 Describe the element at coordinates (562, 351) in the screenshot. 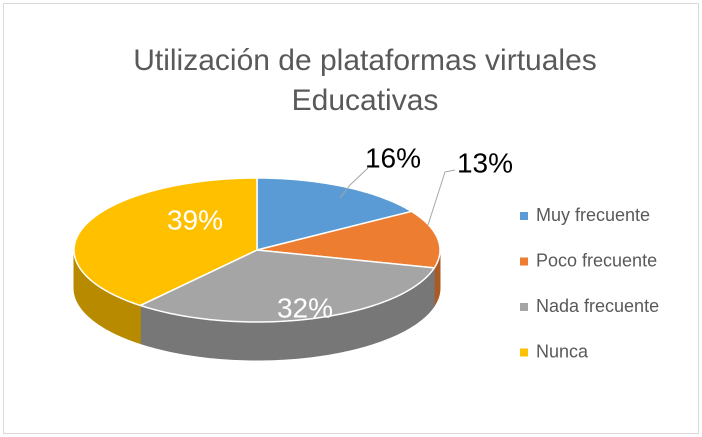

I see `legend-label: Nunca` at that location.